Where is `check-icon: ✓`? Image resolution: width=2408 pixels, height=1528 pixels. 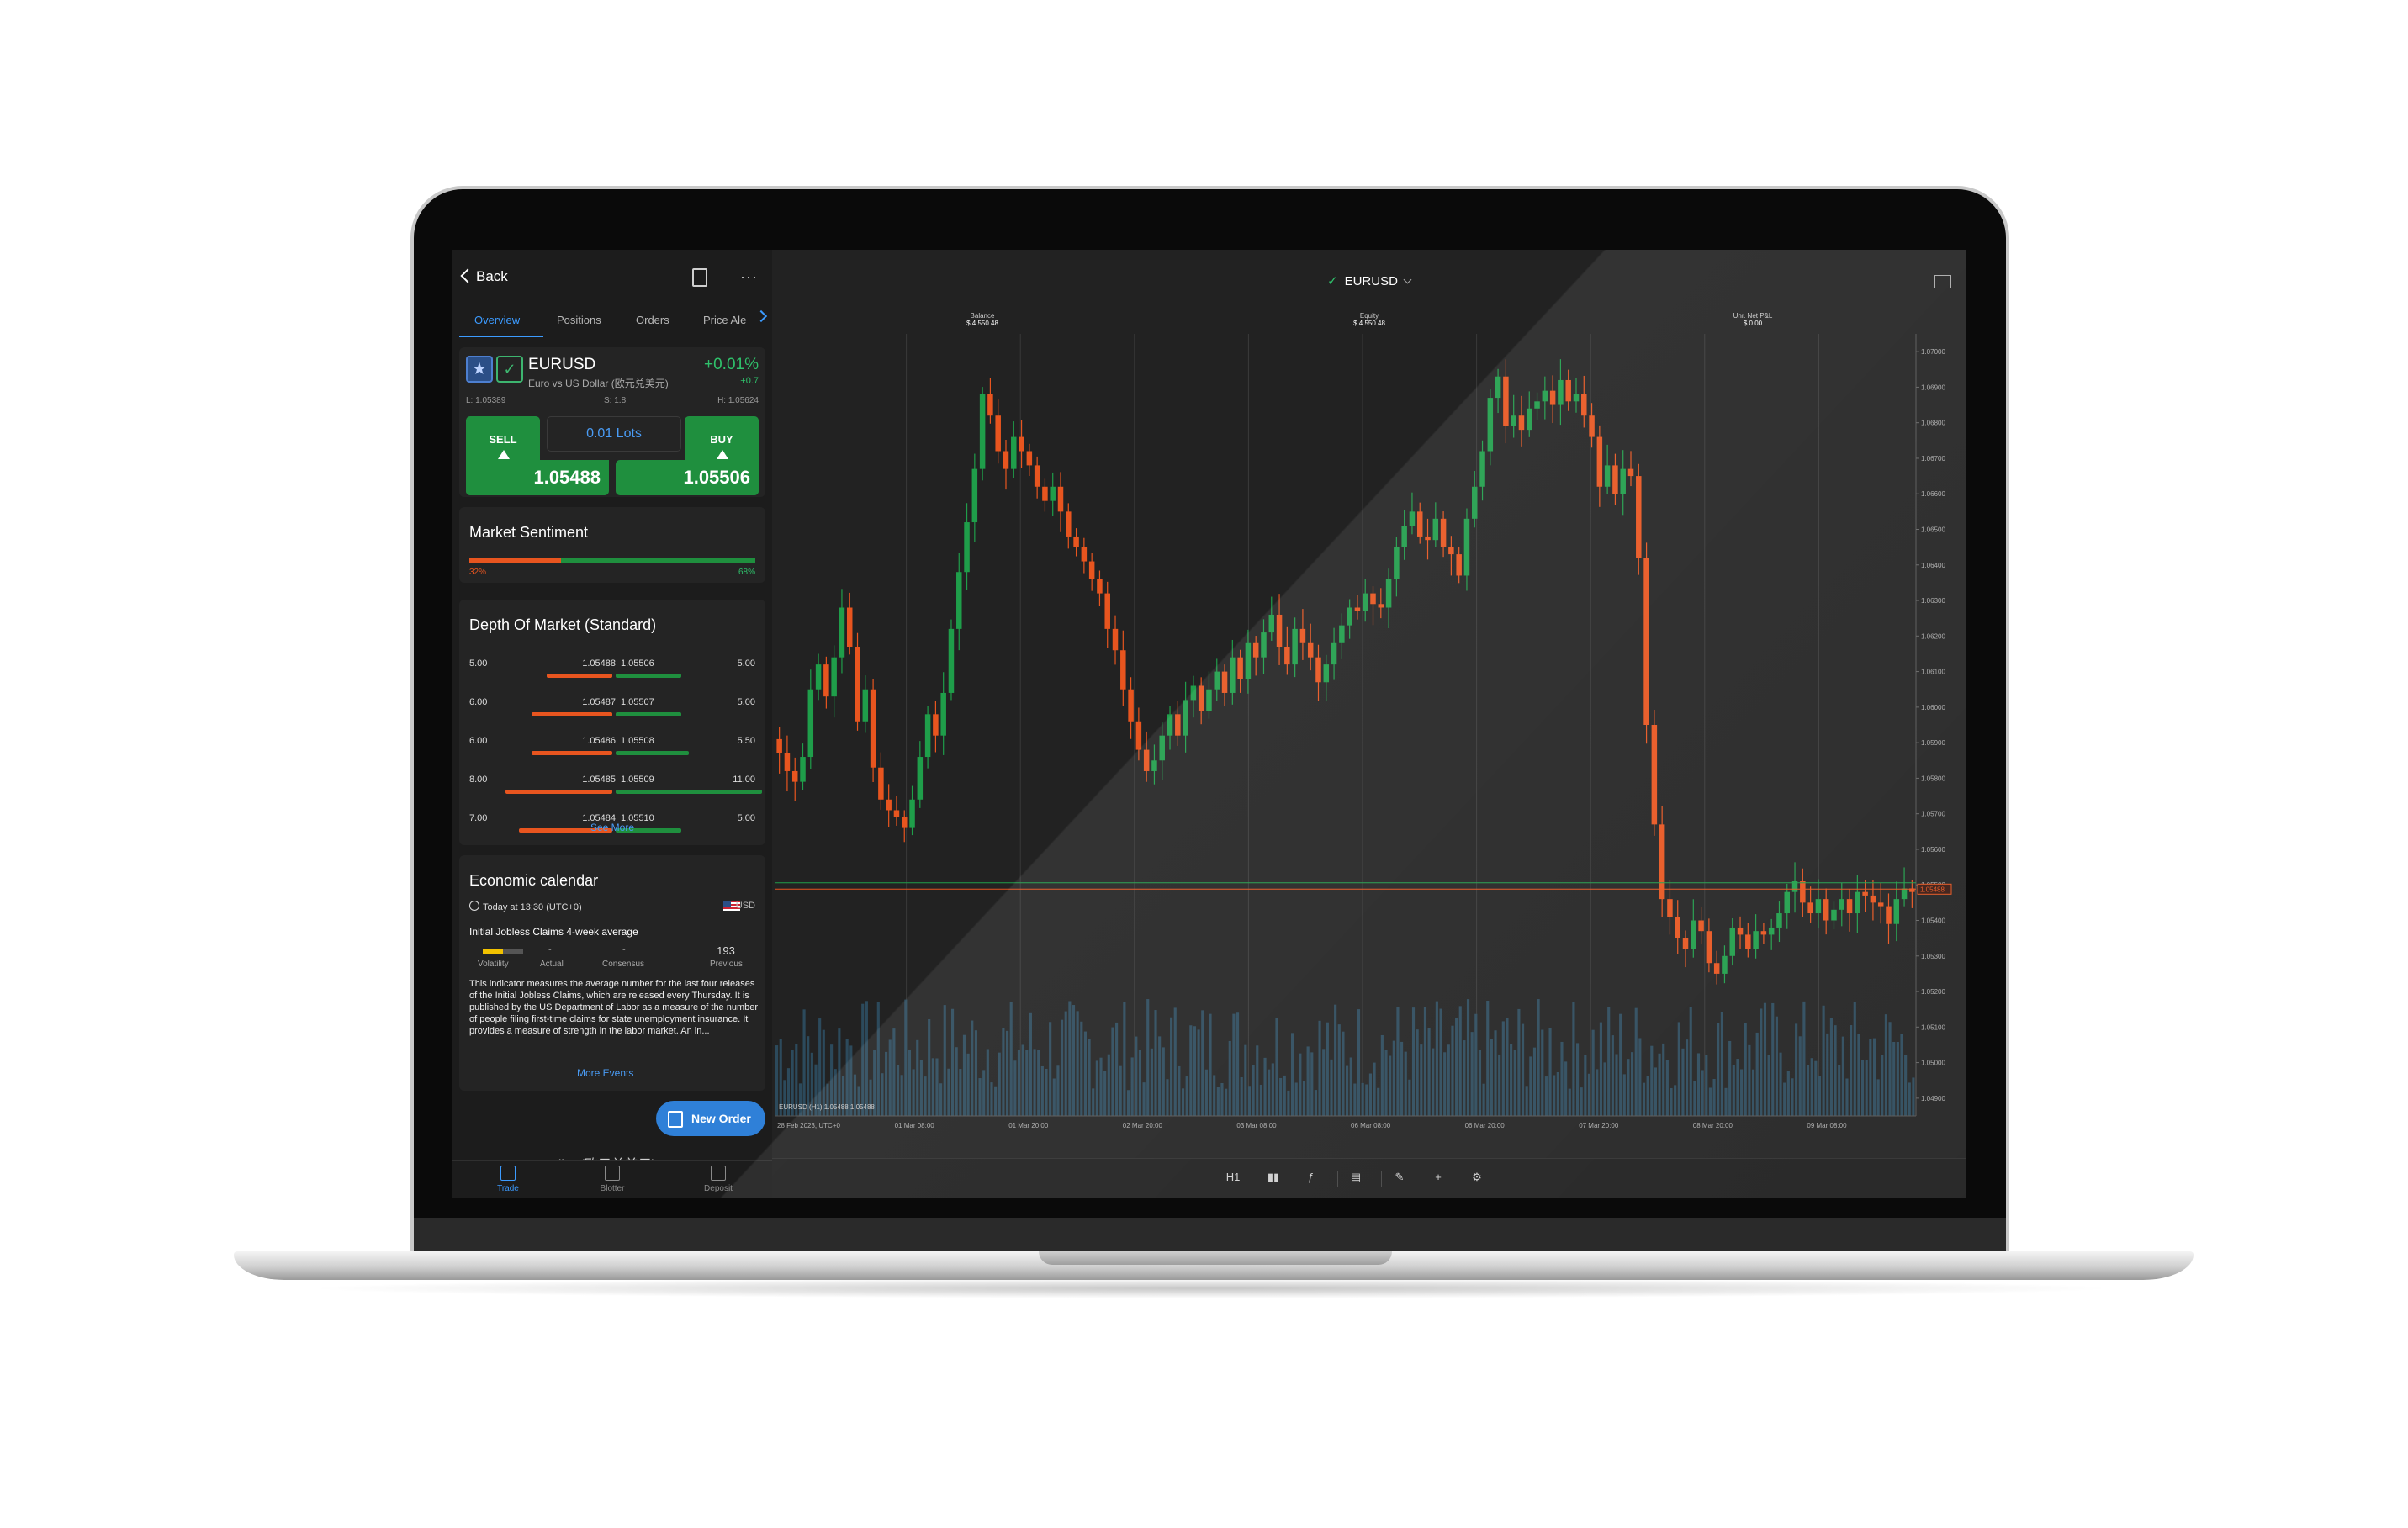
check-icon: ✓ is located at coordinates (509, 370).